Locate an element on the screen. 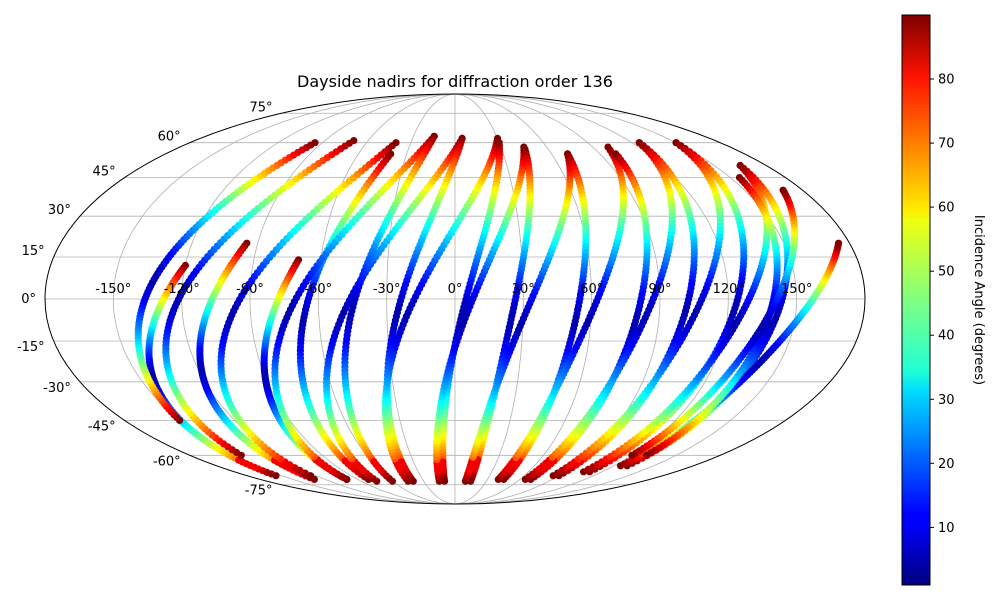  latitude-tick-label: 75° is located at coordinates (260, 107).